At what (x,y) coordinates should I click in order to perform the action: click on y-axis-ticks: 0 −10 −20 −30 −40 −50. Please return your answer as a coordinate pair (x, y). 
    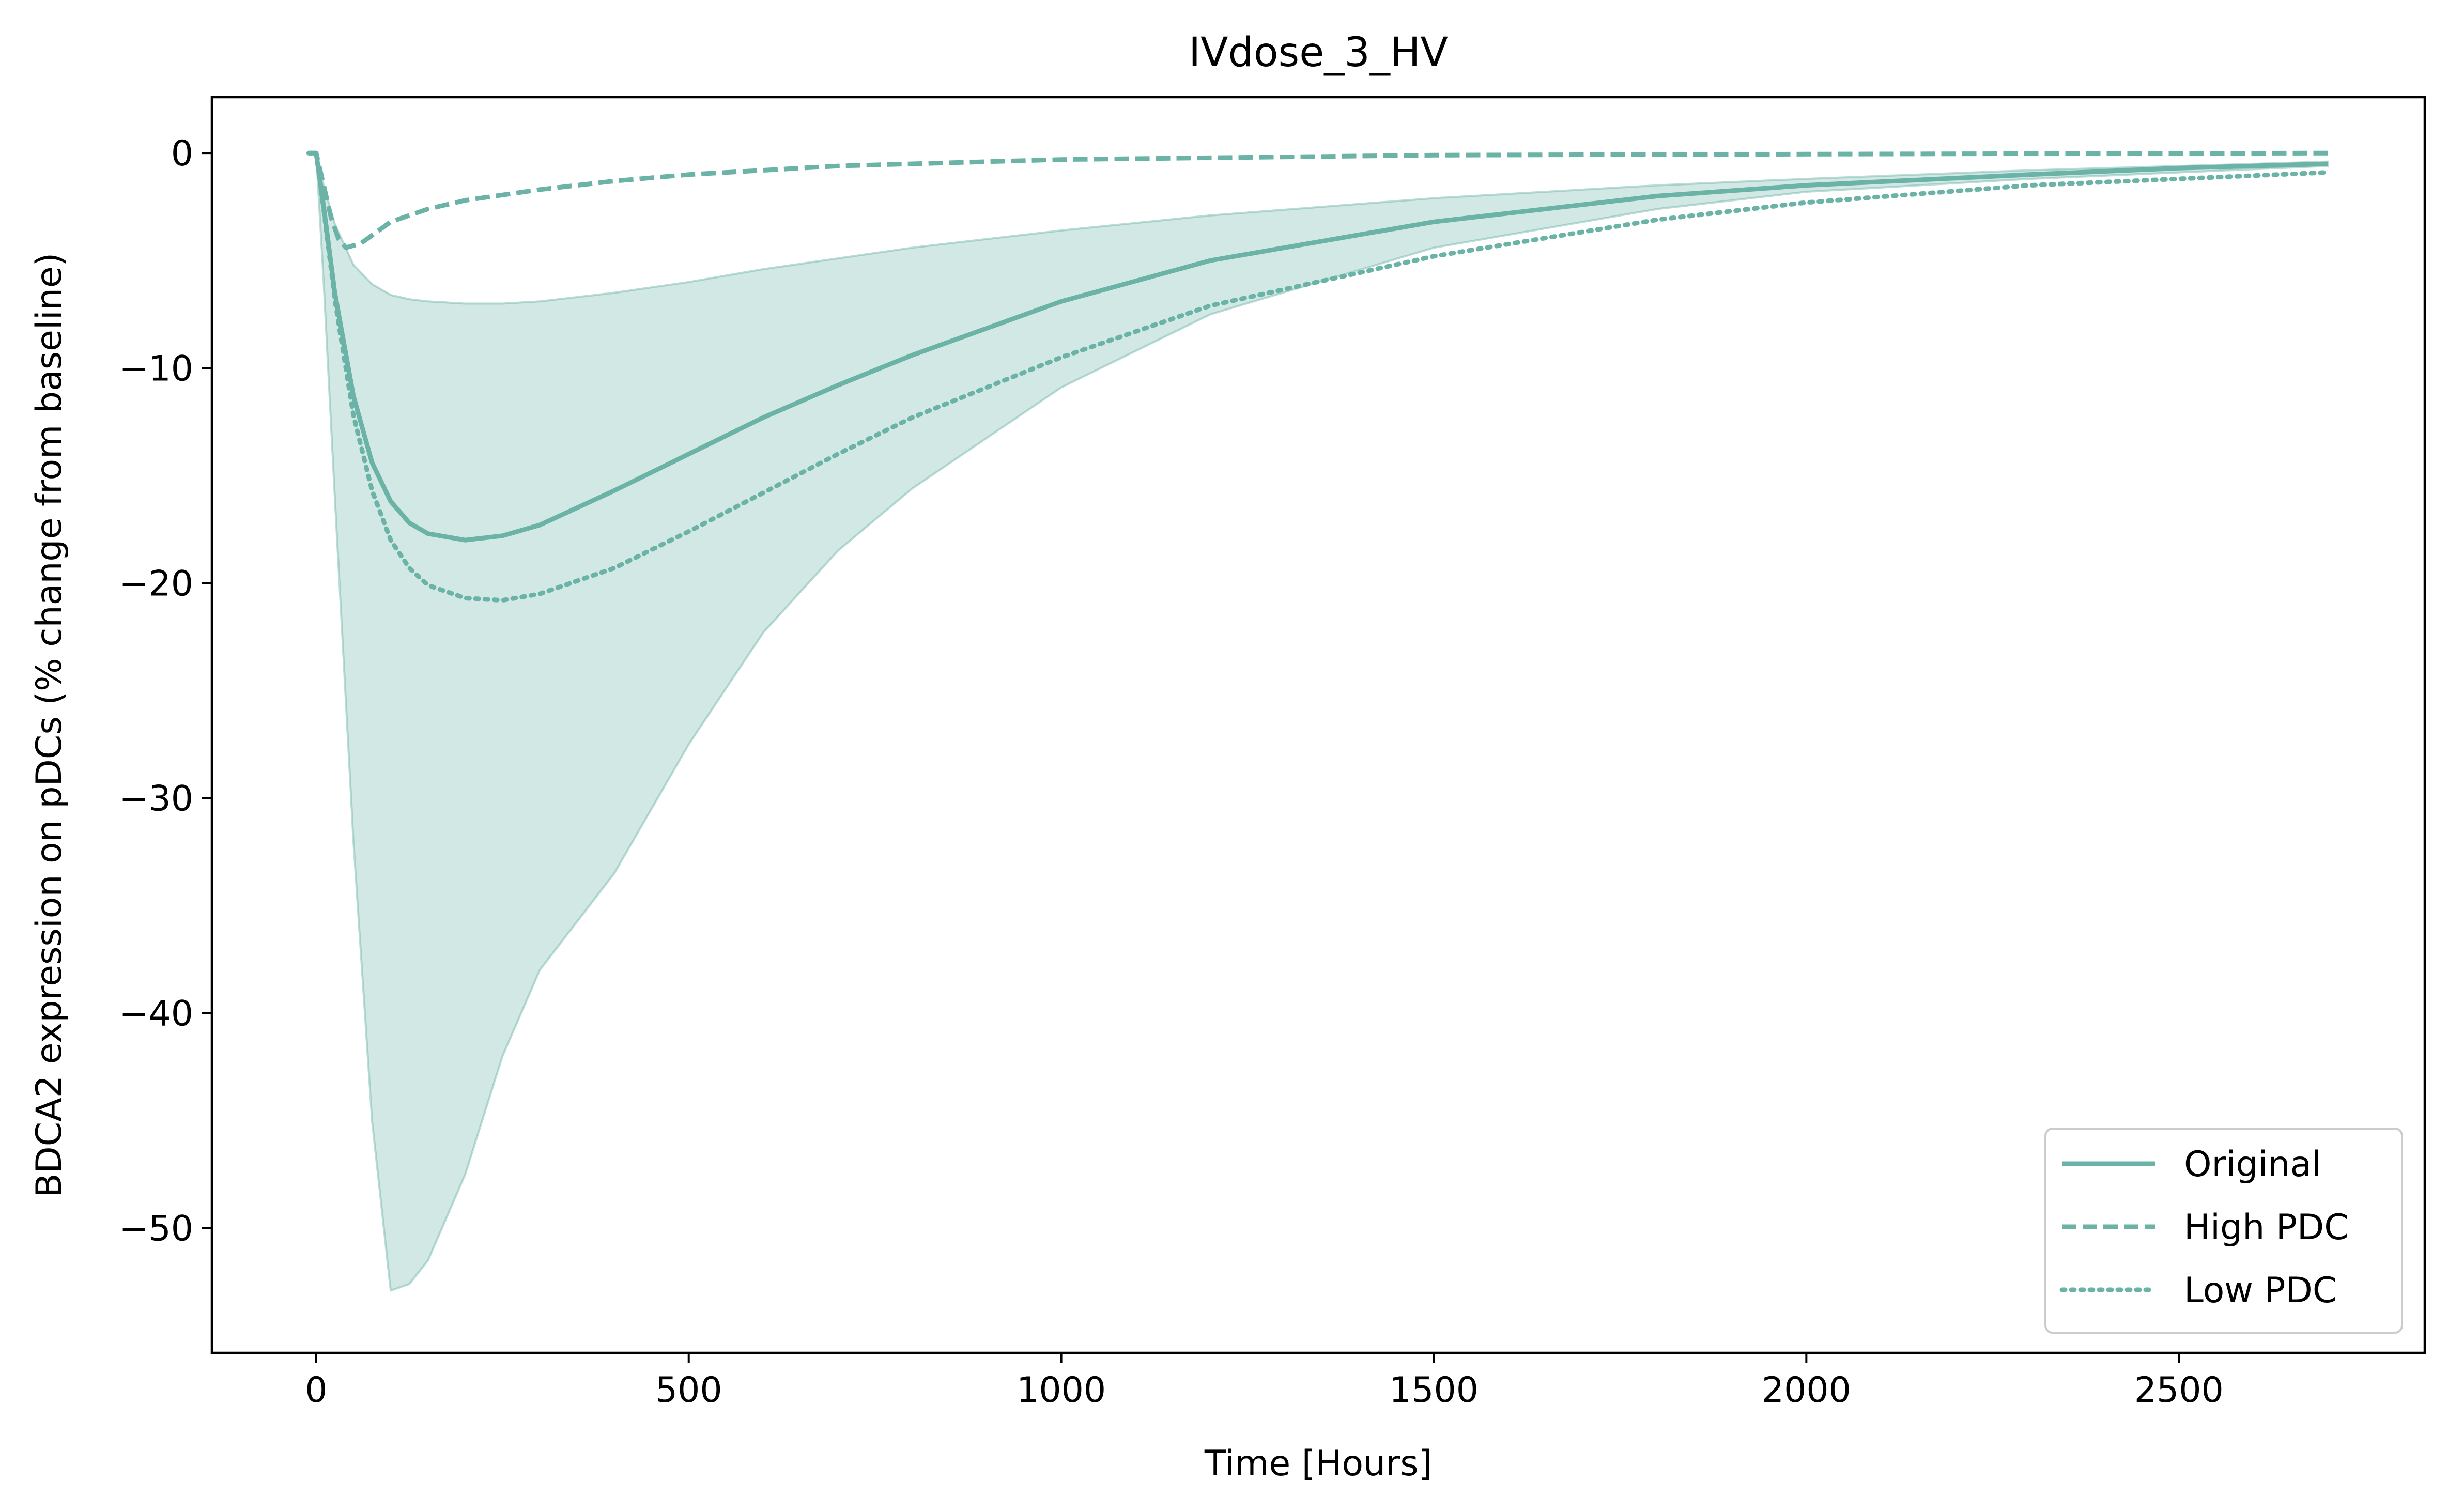
    Looking at the image, I should click on (166, 691).